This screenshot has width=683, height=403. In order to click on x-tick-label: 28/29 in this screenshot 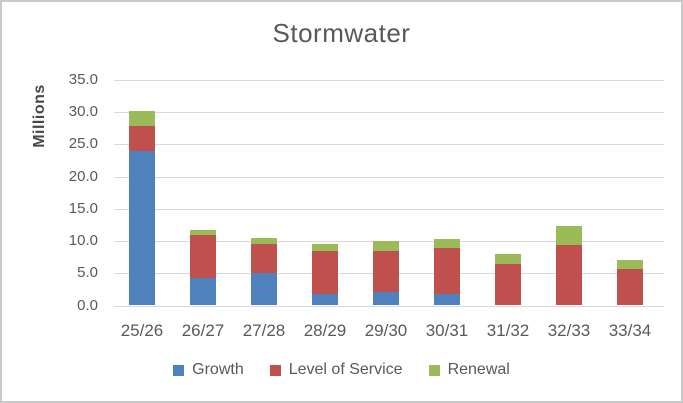, I will do `click(325, 330)`.